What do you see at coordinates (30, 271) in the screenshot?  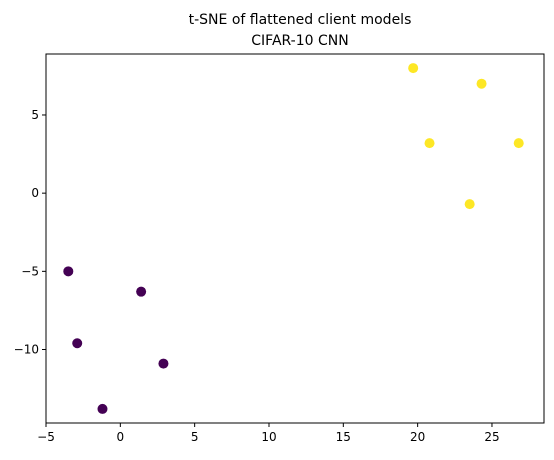 I see `y-tick-label: −5` at bounding box center [30, 271].